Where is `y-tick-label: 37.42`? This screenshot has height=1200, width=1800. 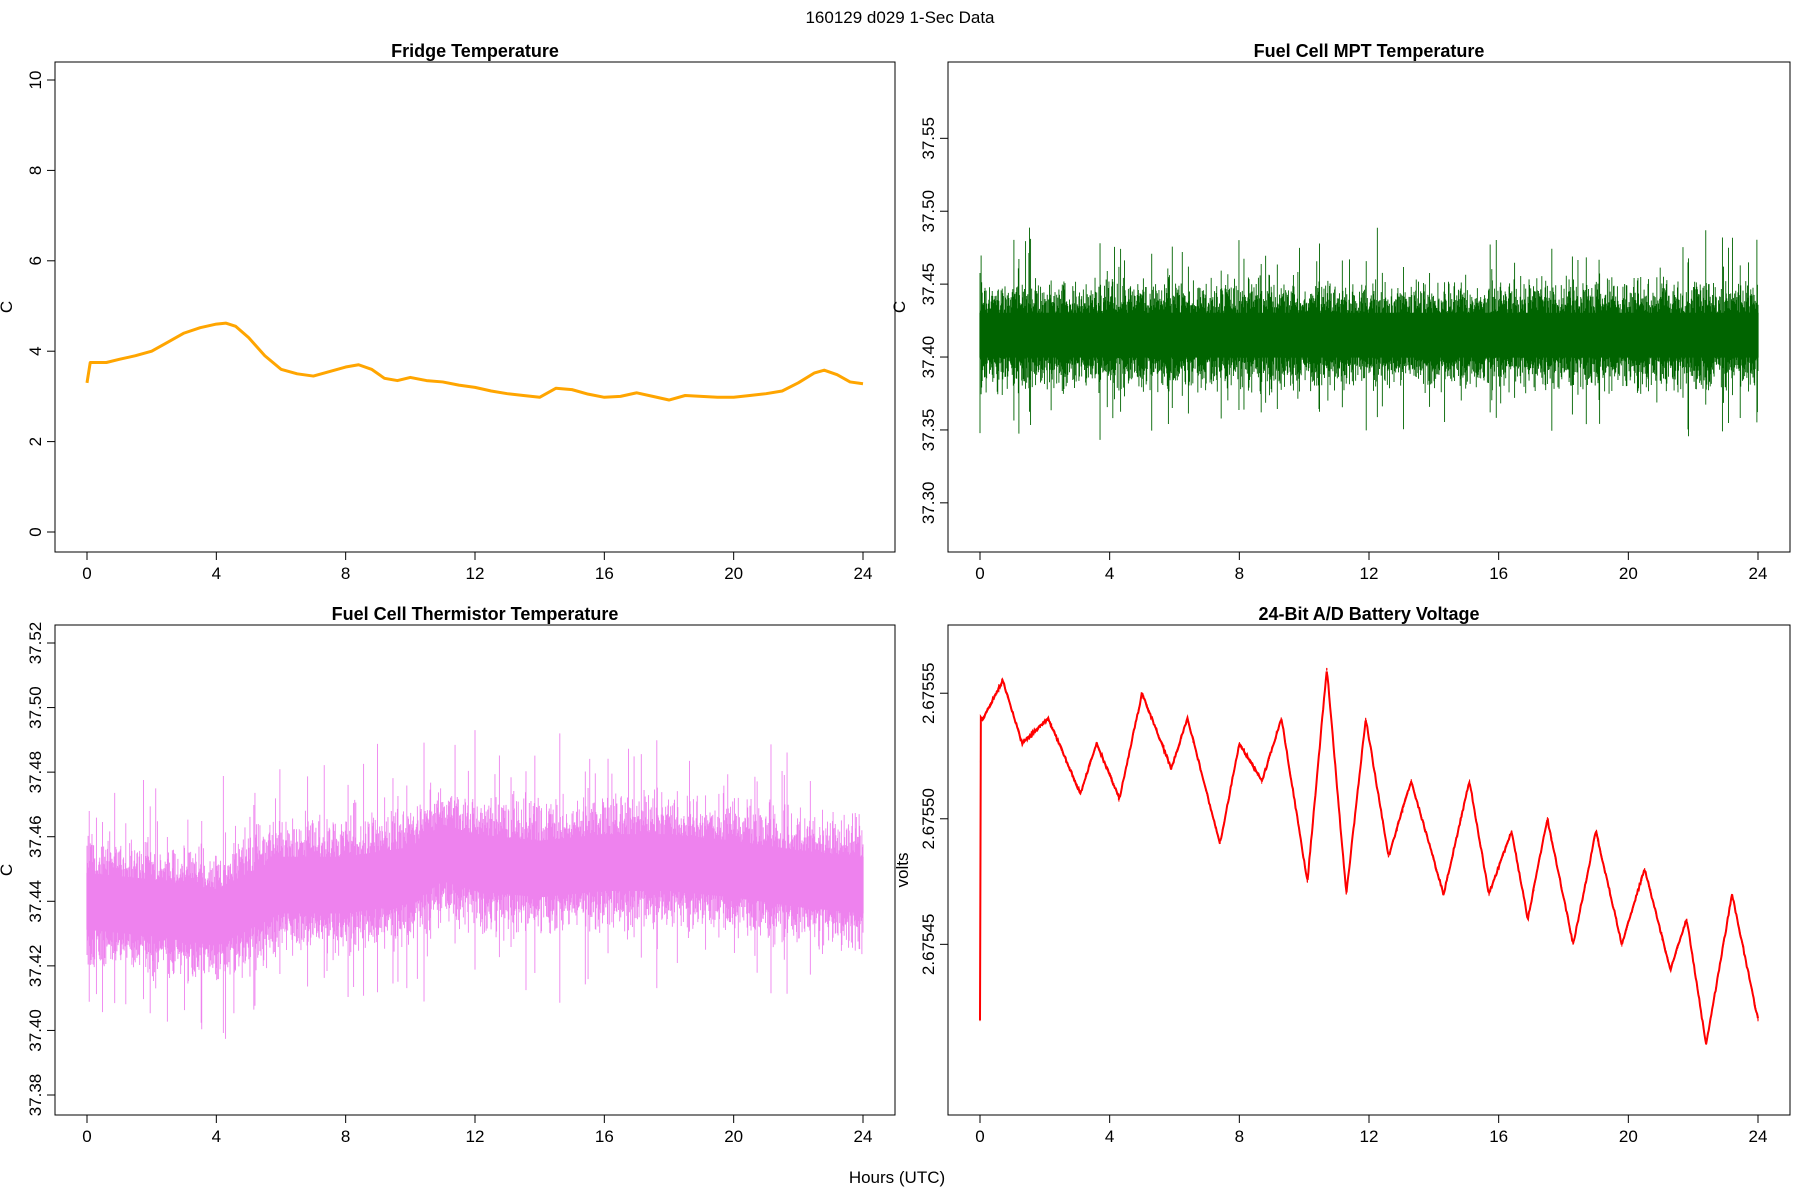
y-tick-label: 37.42 is located at coordinates (35, 966).